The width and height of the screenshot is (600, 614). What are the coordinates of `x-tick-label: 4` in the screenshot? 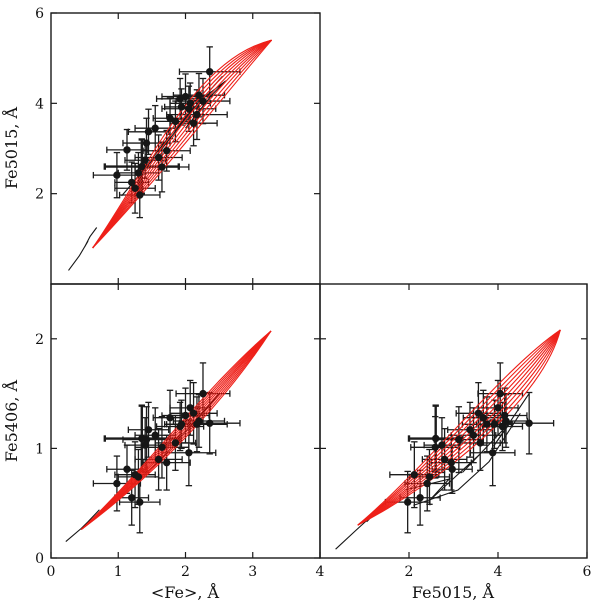 It's located at (320, 572).